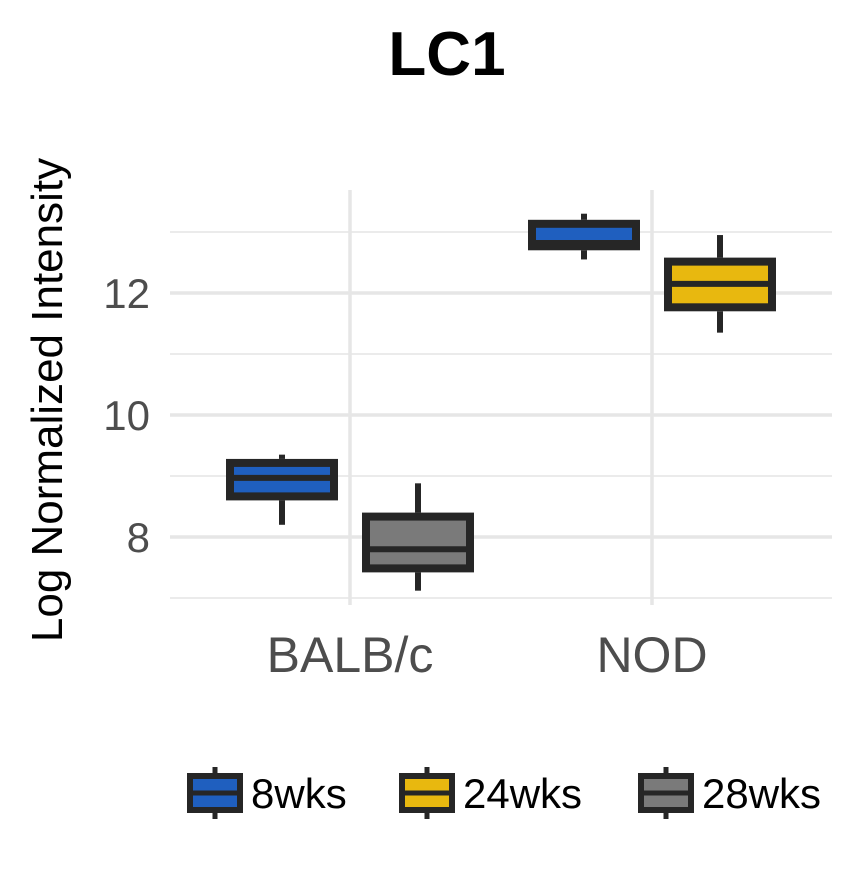  Describe the element at coordinates (522, 793) in the screenshot. I see `legend-label: 24wks` at that location.